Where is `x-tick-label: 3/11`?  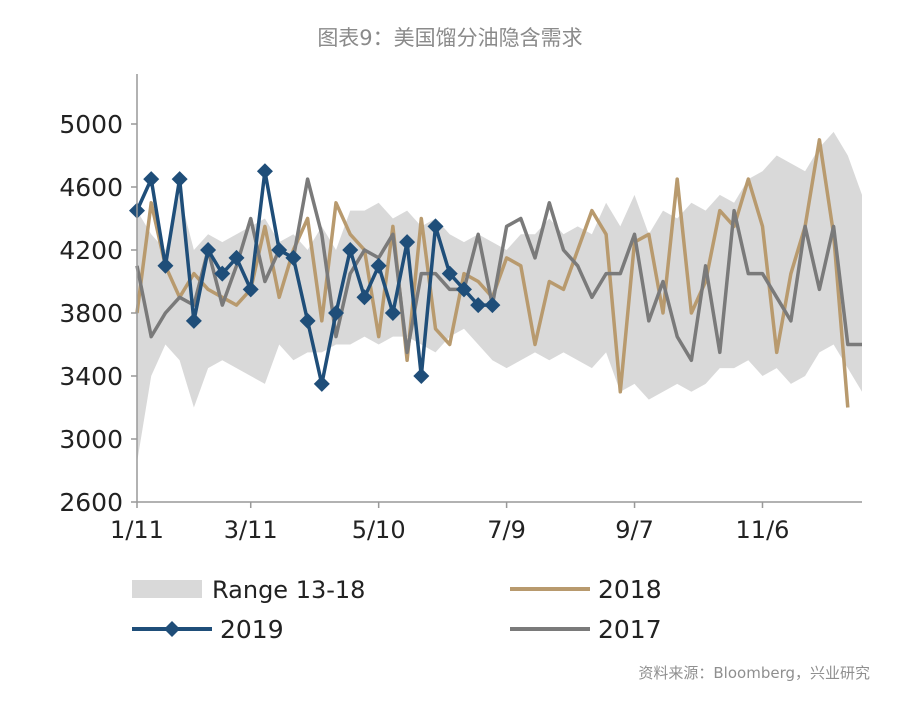 x-tick-label: 3/11 is located at coordinates (251, 530).